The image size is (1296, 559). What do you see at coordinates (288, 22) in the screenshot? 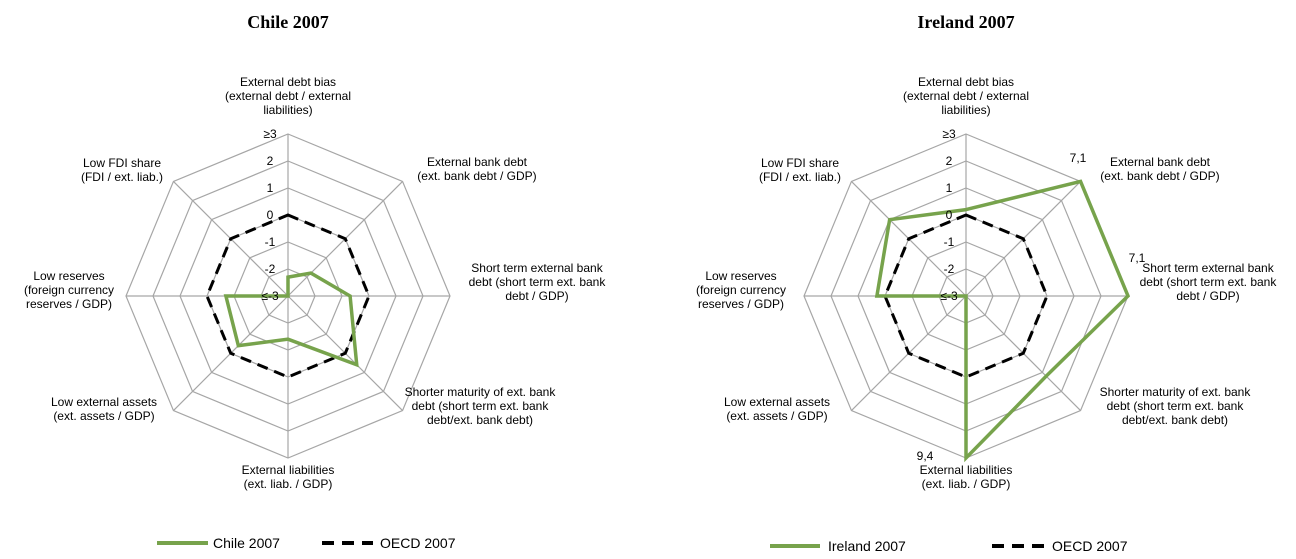
I see `chart-title: Chile 2007` at bounding box center [288, 22].